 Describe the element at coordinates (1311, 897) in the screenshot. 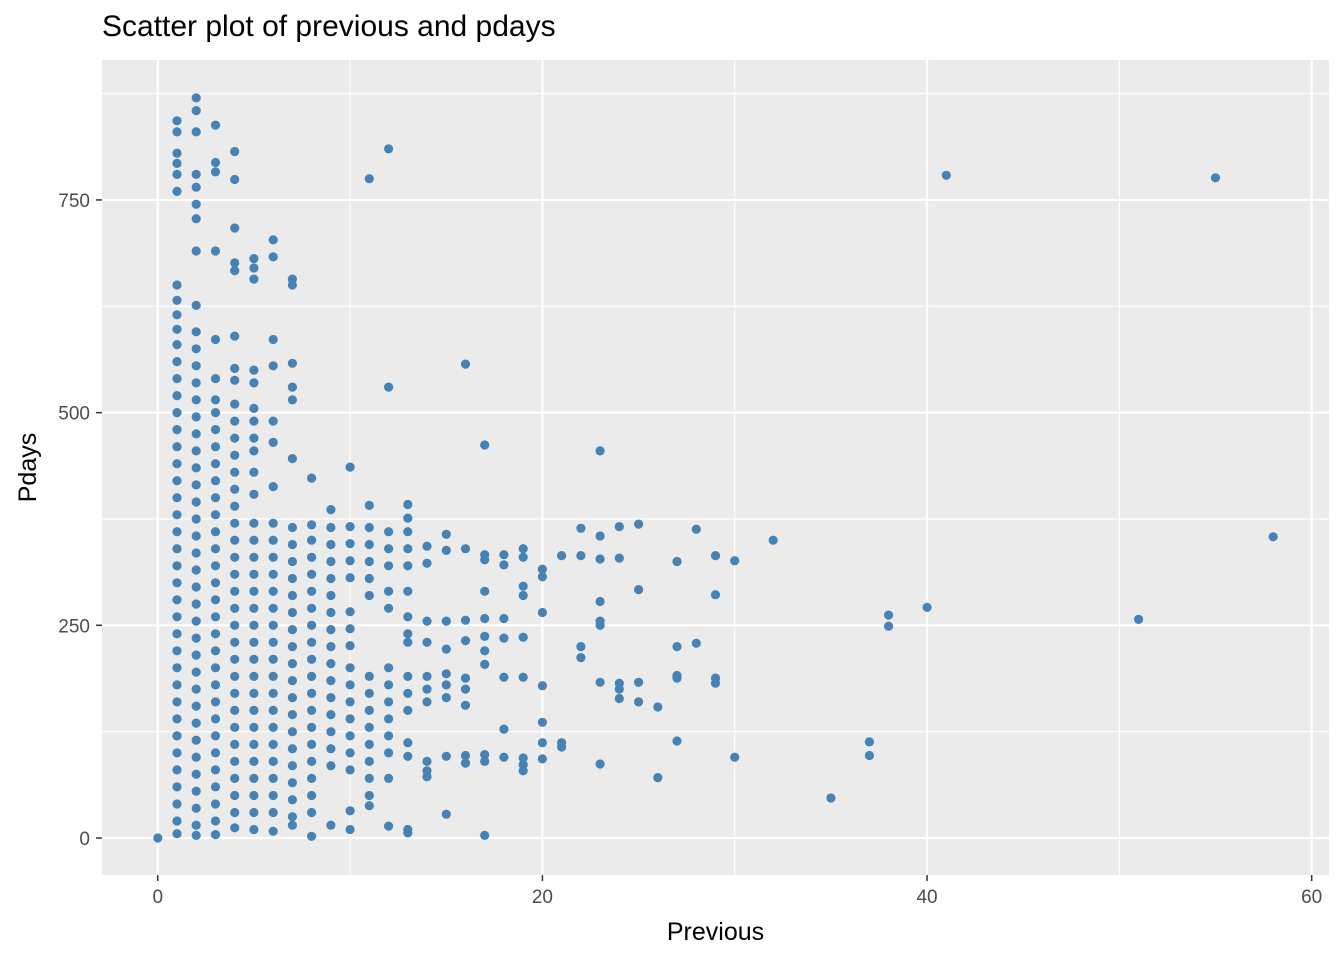

I see `x-tick-label: 60` at that location.